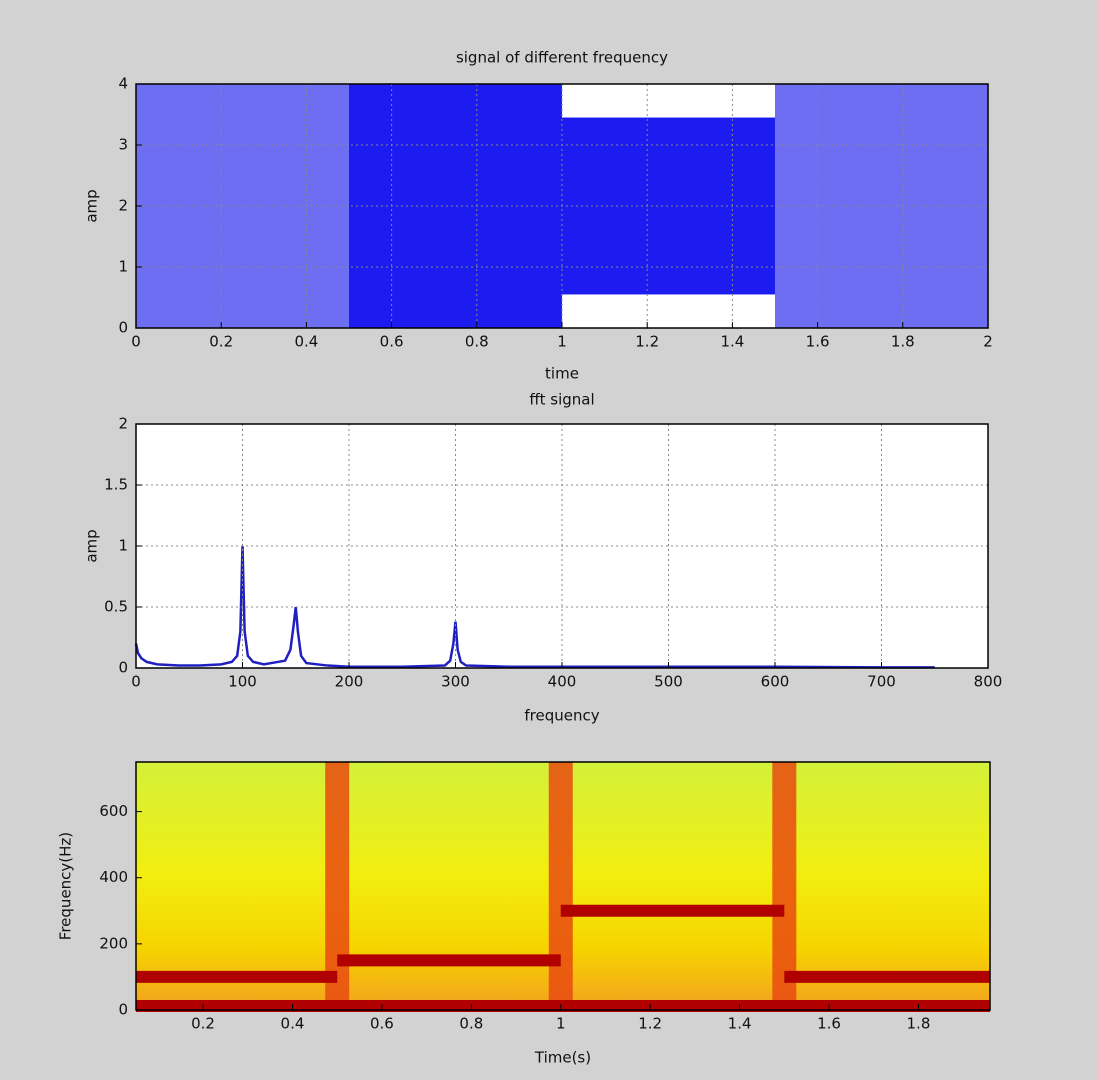 This screenshot has width=1098, height=1080. Describe the element at coordinates (116, 485) in the screenshot. I see `y-tick-label: 1.5` at that location.